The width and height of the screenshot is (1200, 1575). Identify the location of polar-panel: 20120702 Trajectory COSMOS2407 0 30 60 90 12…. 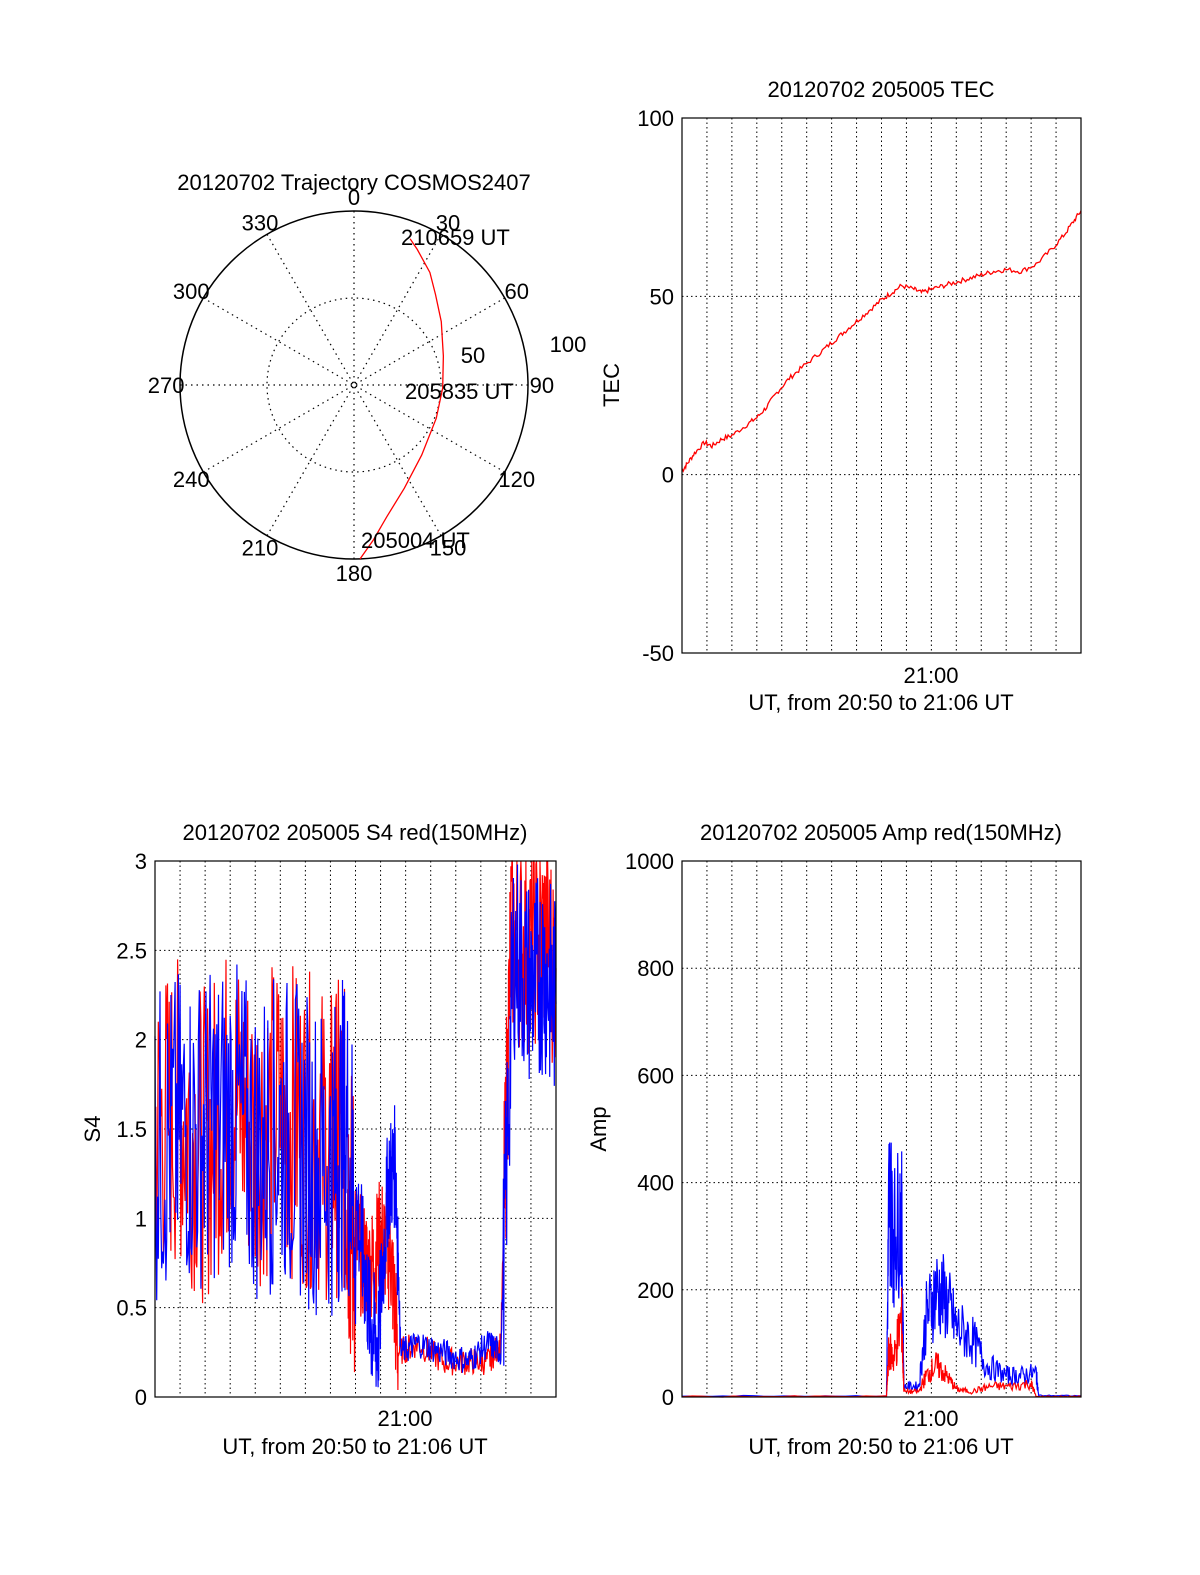
(367, 378).